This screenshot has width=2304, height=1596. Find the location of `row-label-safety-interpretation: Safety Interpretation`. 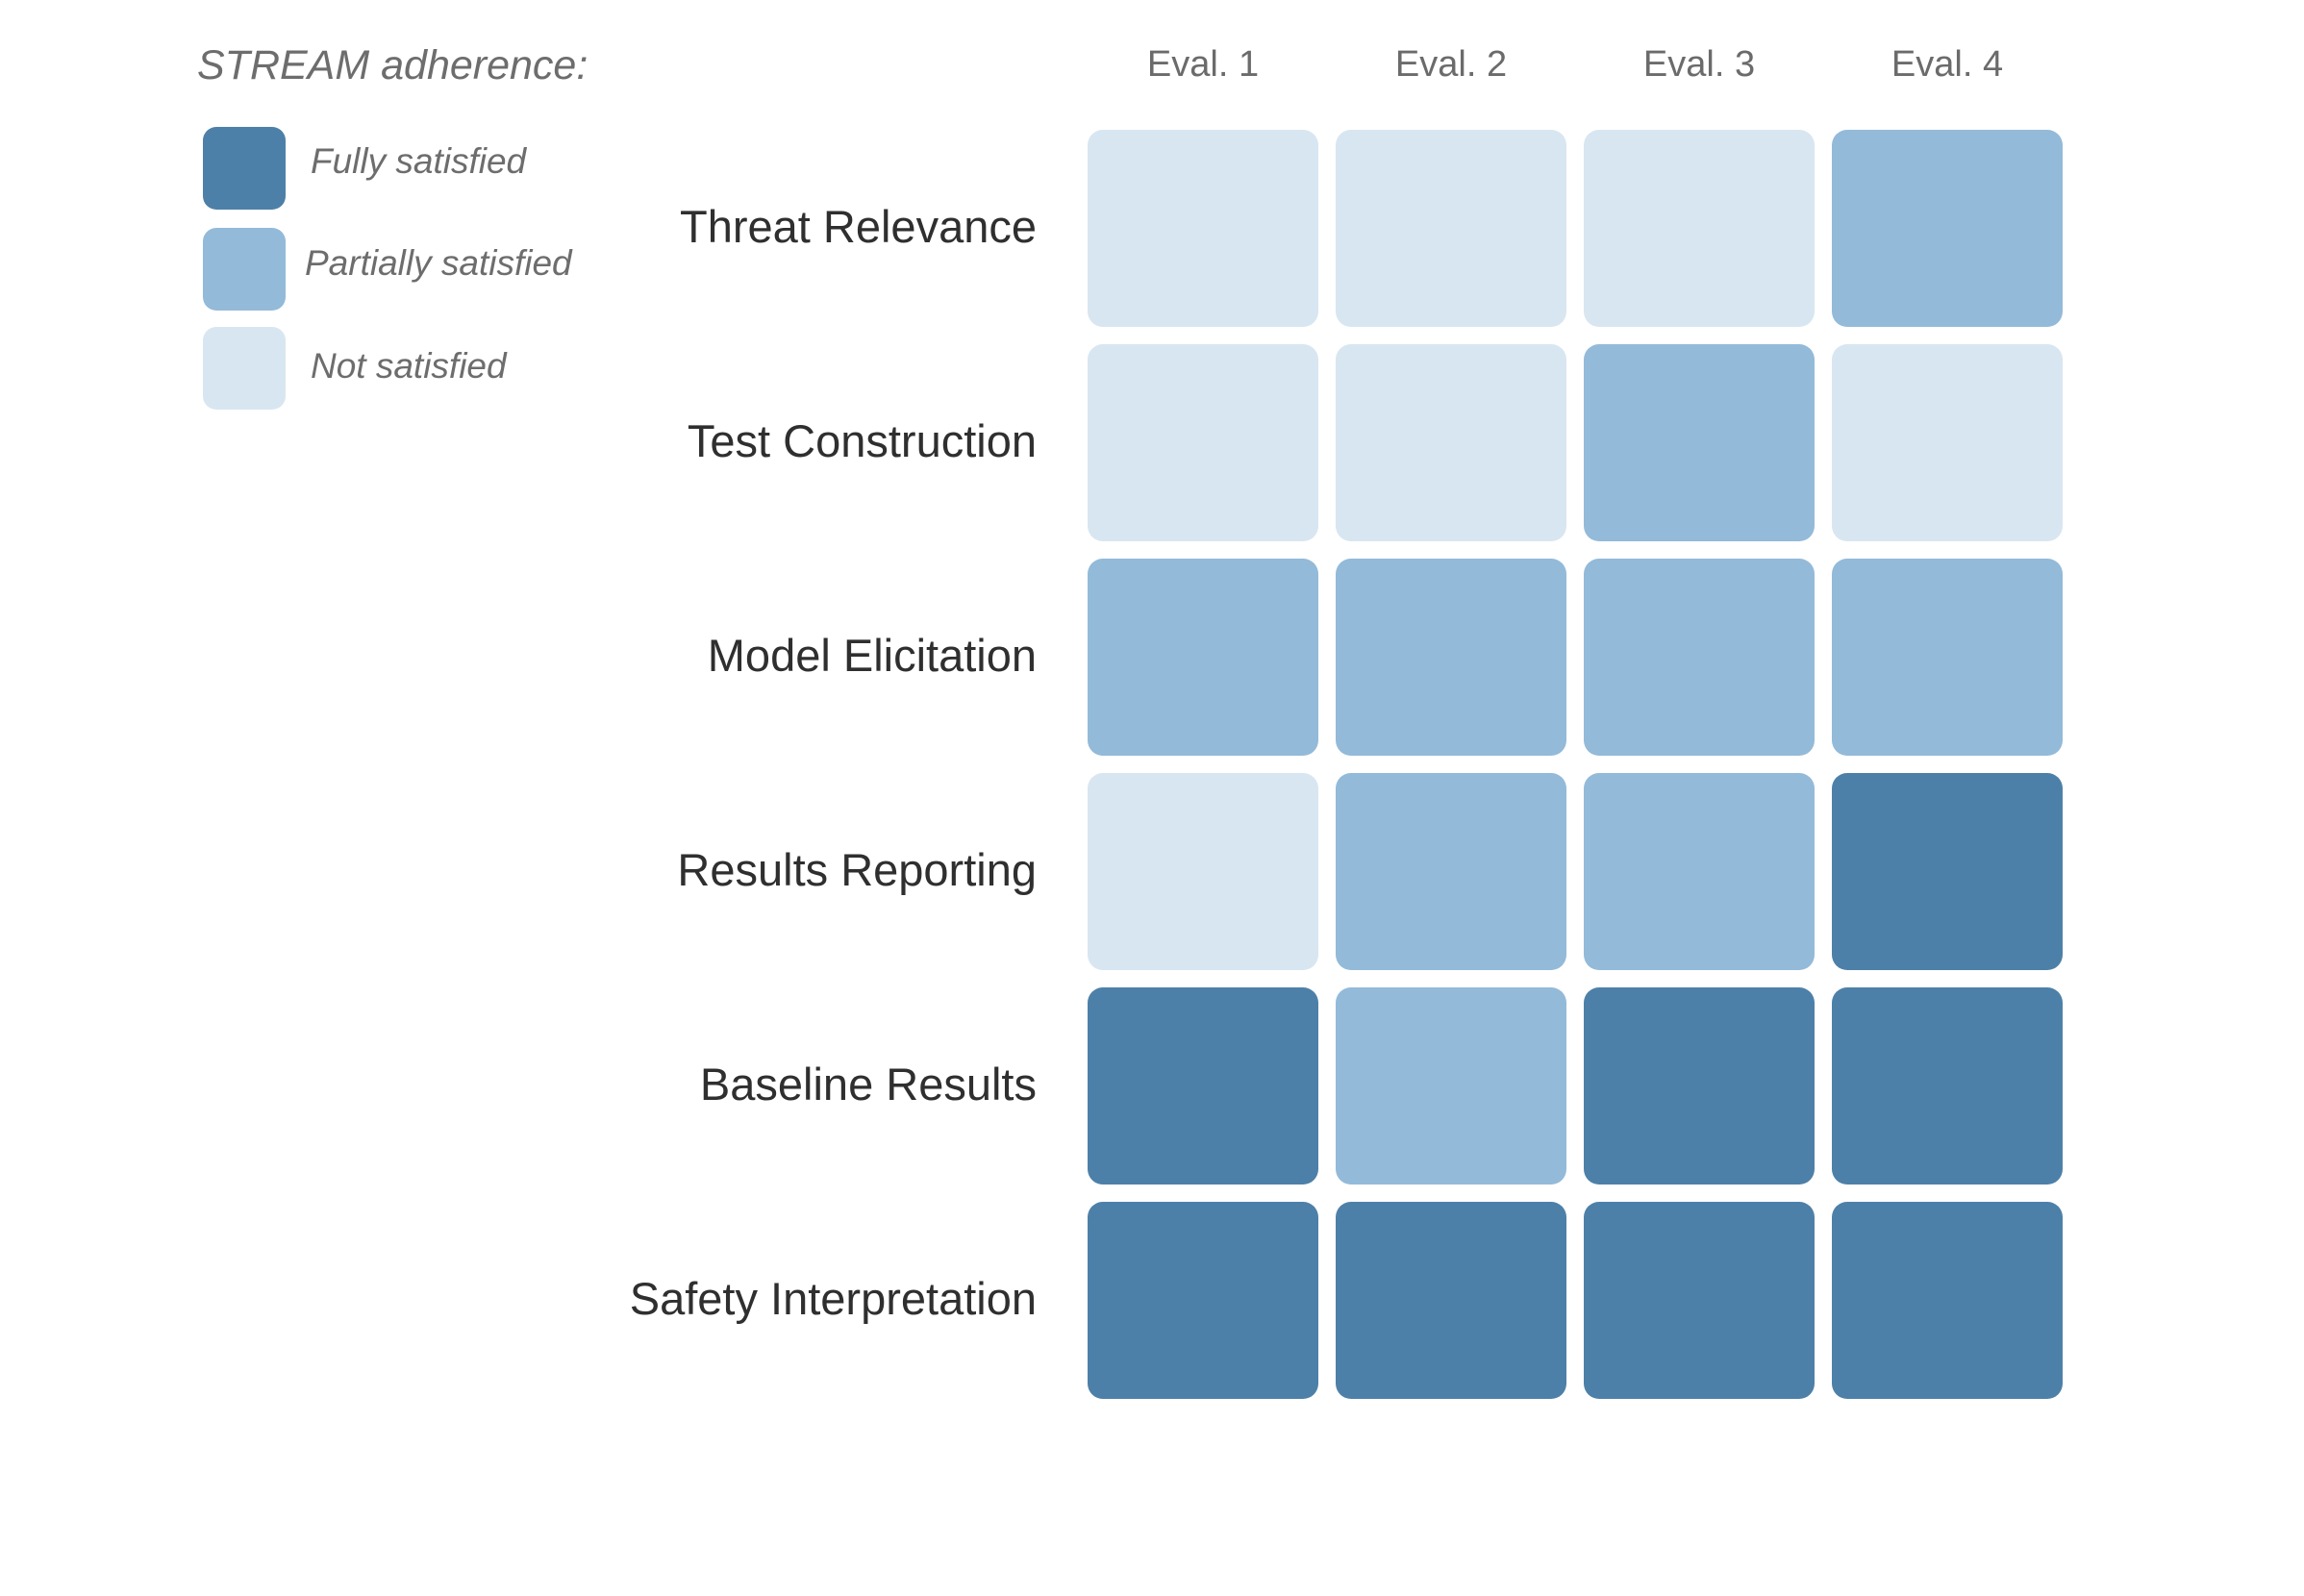

row-label-safety-interpretation: Safety Interpretation is located at coordinates (833, 1298).